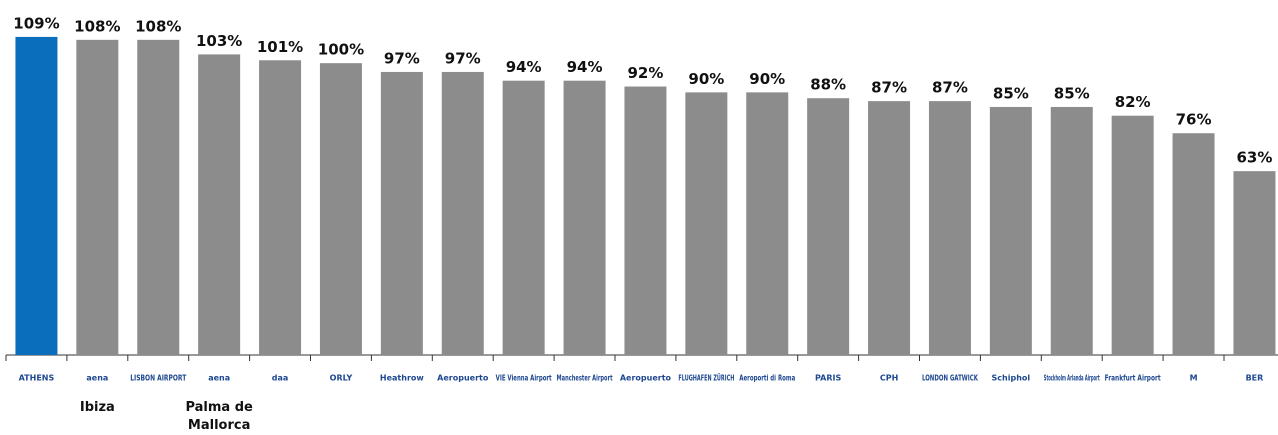 The width and height of the screenshot is (1278, 435). What do you see at coordinates (524, 378) in the screenshot?
I see `category-logo-label: VIE Vienna Airport` at bounding box center [524, 378].